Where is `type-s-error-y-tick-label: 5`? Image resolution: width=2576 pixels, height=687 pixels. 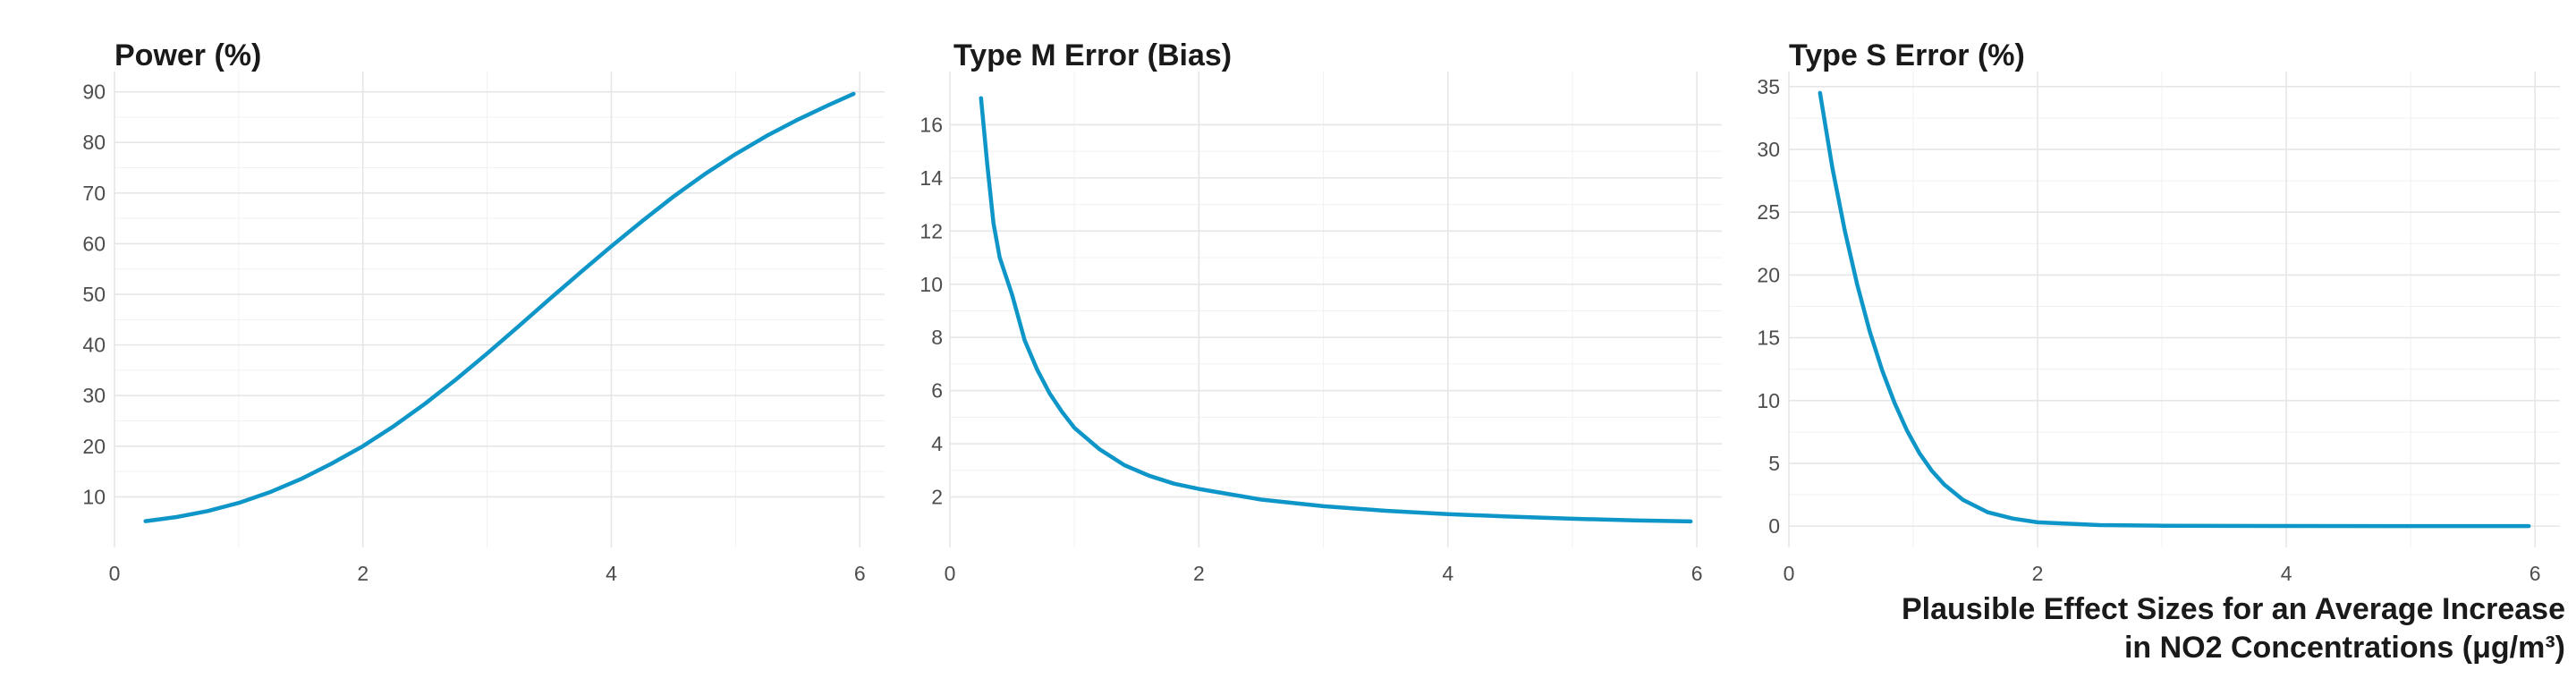
type-s-error-y-tick-label: 5 is located at coordinates (1774, 463).